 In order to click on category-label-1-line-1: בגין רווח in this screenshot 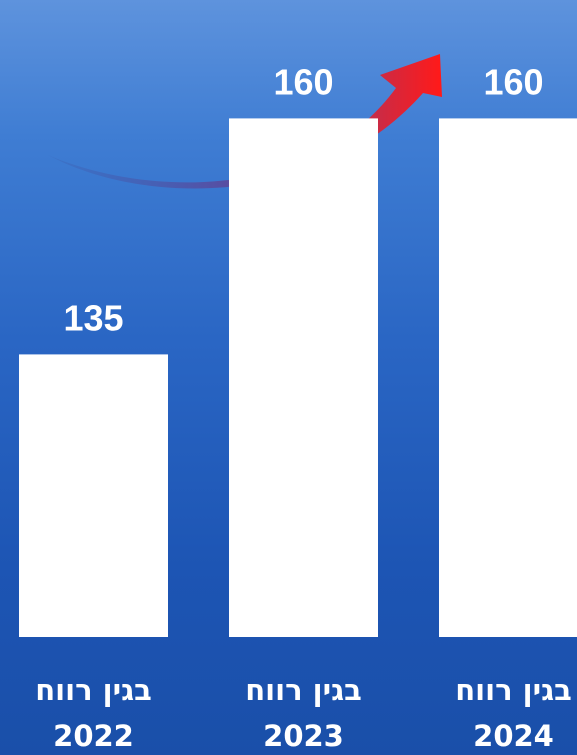, I will do `click(93, 690)`.